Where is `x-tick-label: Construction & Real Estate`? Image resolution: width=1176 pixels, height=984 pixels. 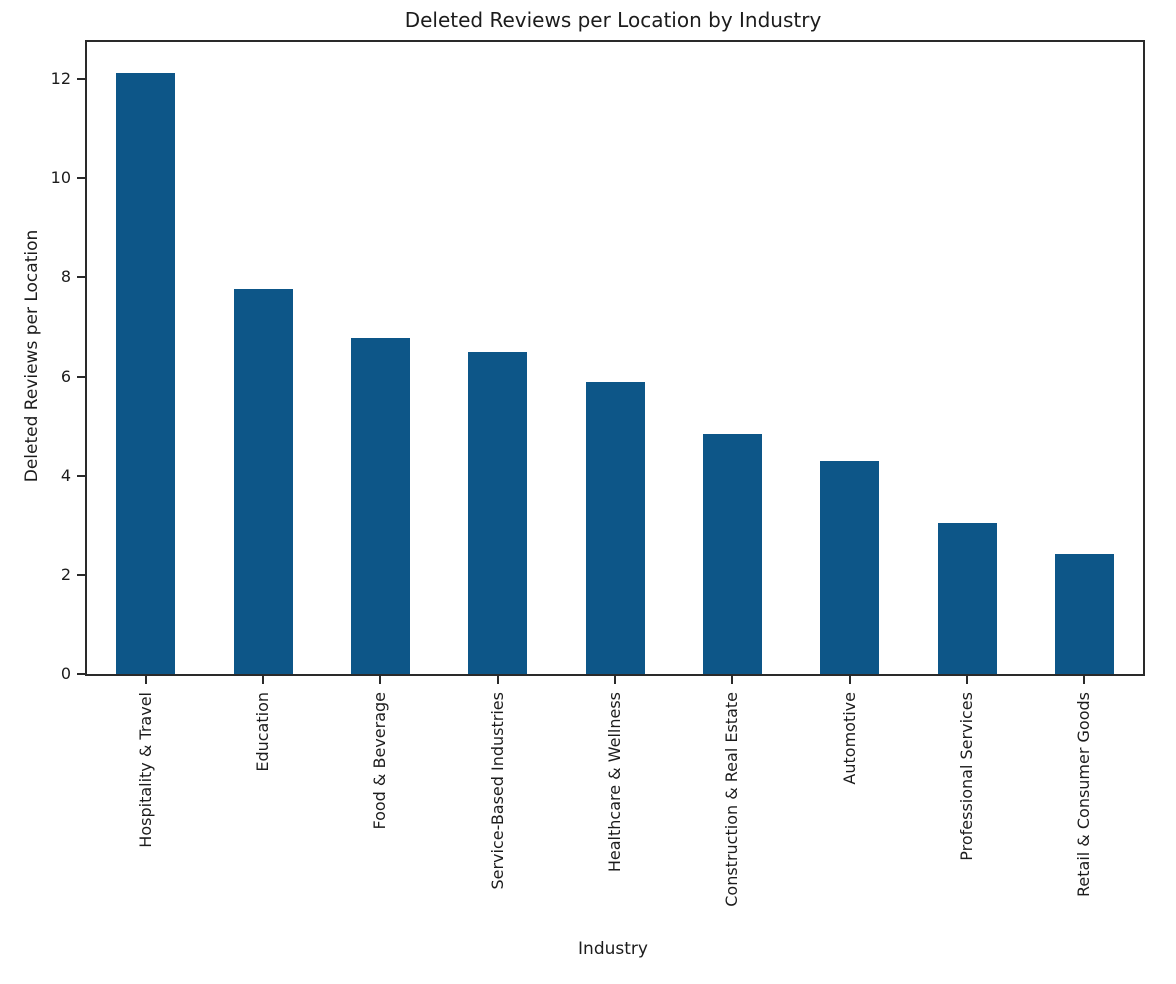
x-tick-label: Construction & Real Estate is located at coordinates (732, 799).